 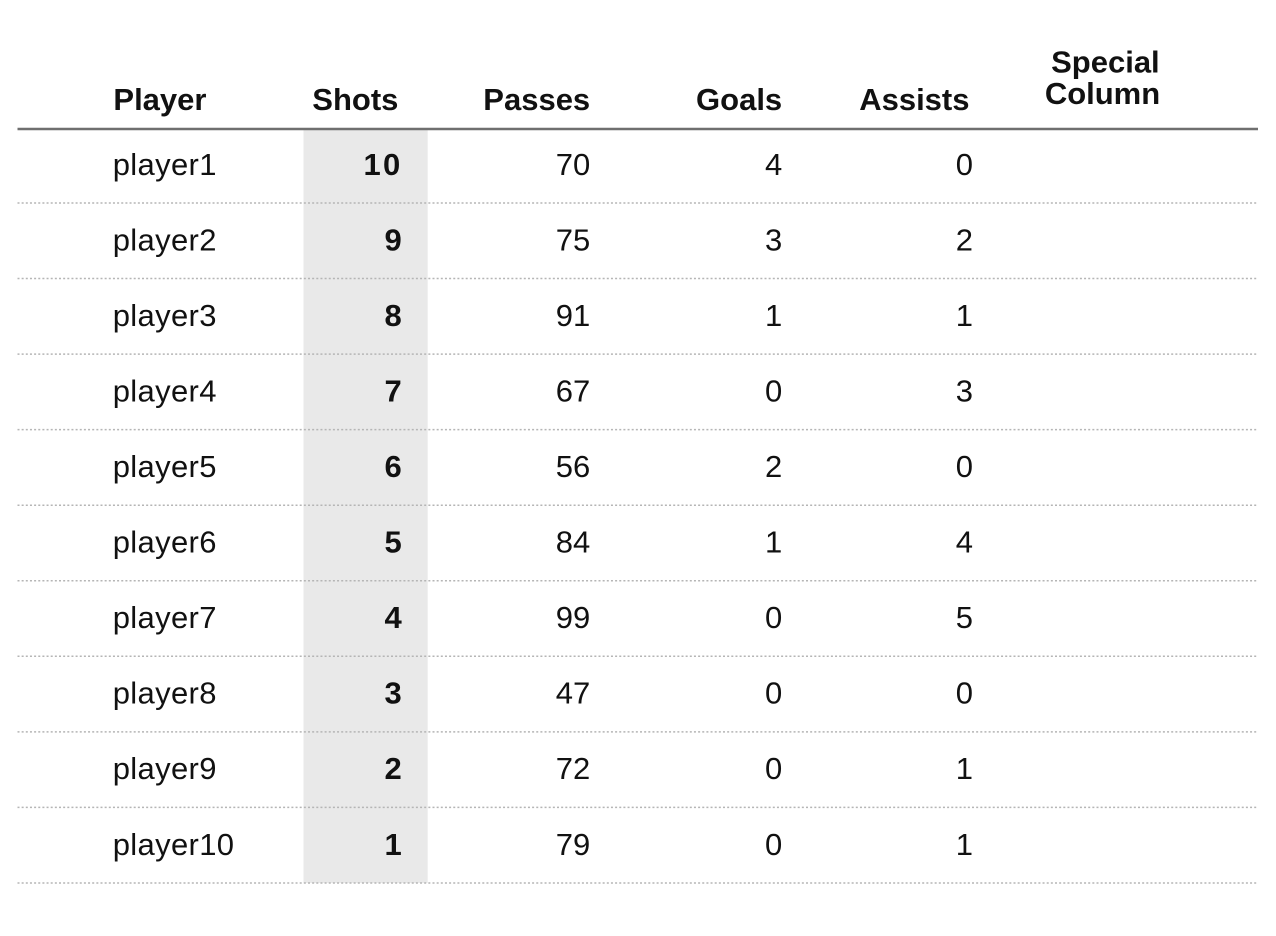 What do you see at coordinates (739, 99) in the screenshot?
I see `svg-text: Goals` at bounding box center [739, 99].